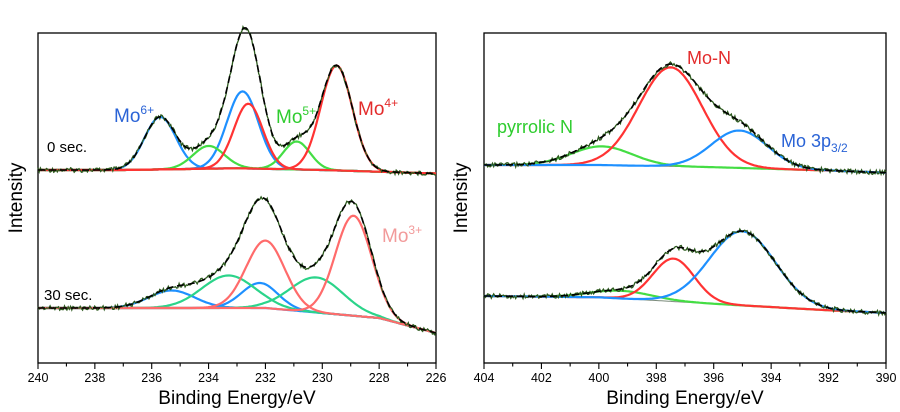 The height and width of the screenshot is (412, 900). What do you see at coordinates (535, 127) in the screenshot?
I see `annotation-pyrrolic-n: pyrrolic N` at bounding box center [535, 127].